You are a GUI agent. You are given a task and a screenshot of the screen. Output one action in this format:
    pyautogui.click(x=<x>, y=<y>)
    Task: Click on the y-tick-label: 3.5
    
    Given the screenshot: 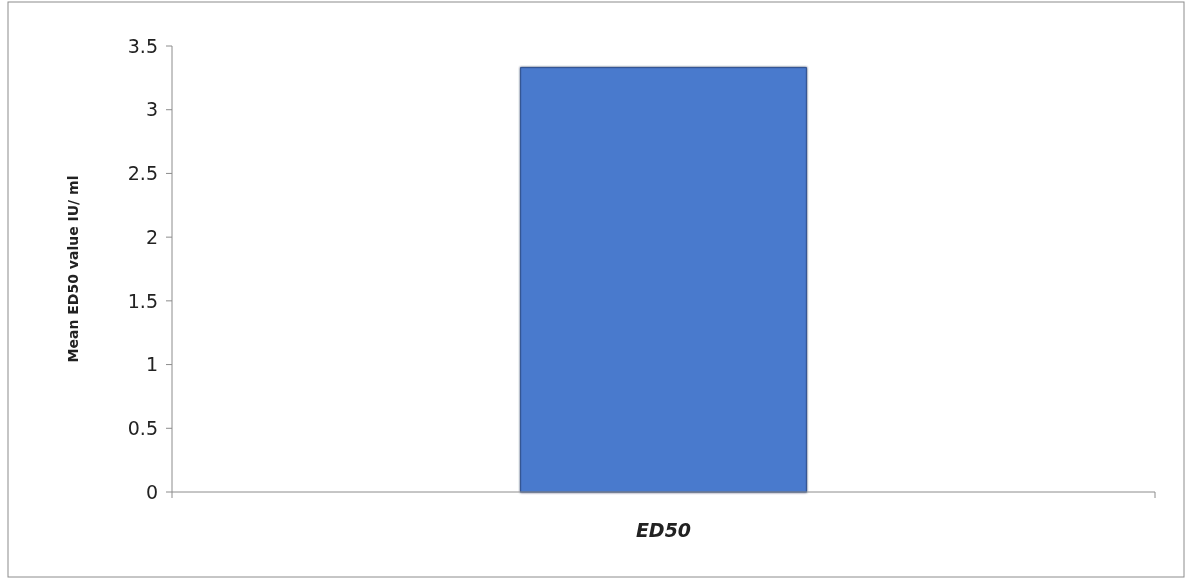 What is the action you would take?
    pyautogui.click(x=142, y=45)
    